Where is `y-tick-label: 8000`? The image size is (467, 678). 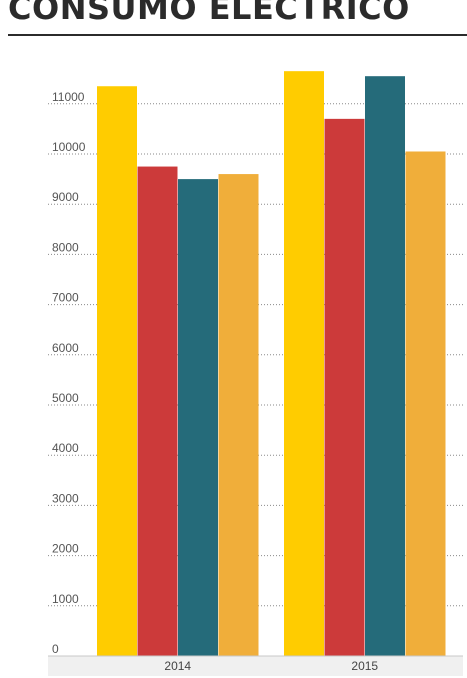 y-tick-label: 8000 is located at coordinates (65, 247).